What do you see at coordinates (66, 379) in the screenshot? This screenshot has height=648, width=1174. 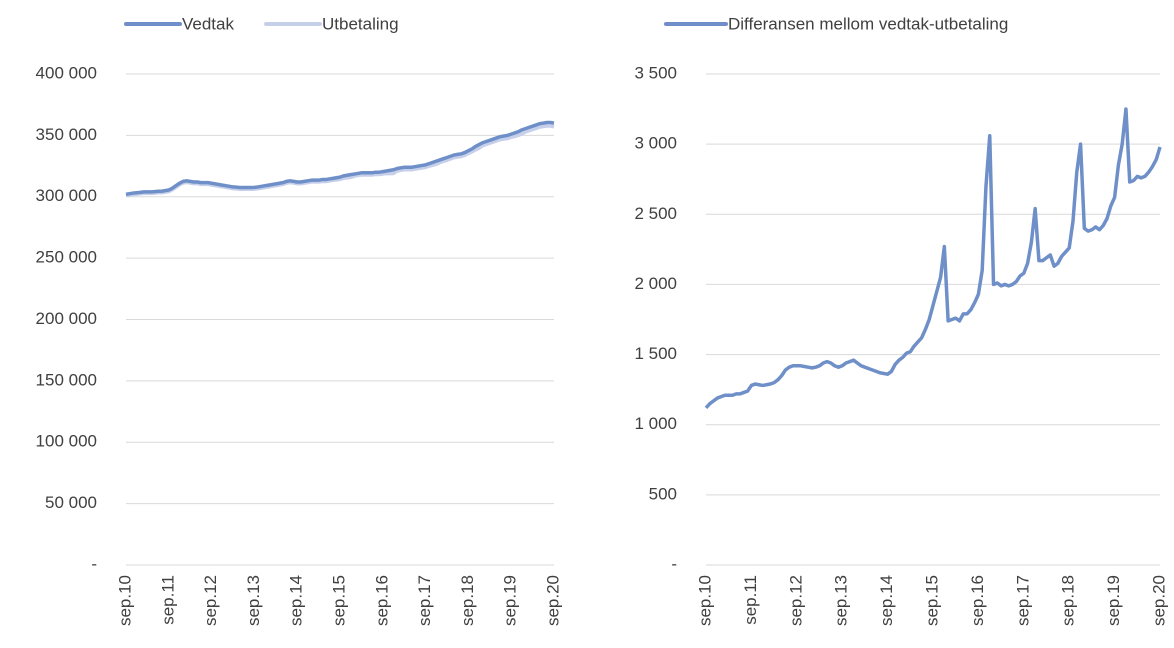 I see `y-tick-label: 150 000` at bounding box center [66, 379].